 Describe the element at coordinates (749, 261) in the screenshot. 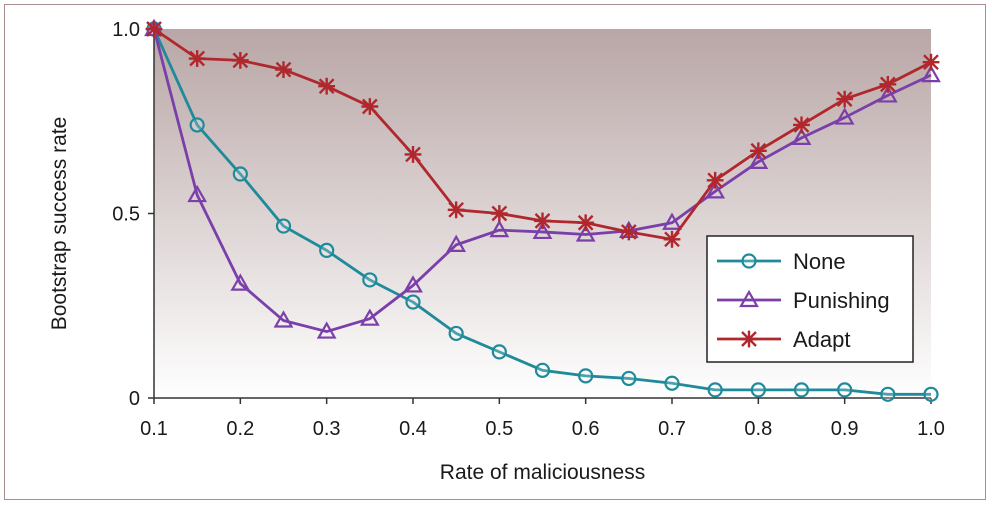

I see `legend-marker-none` at that location.